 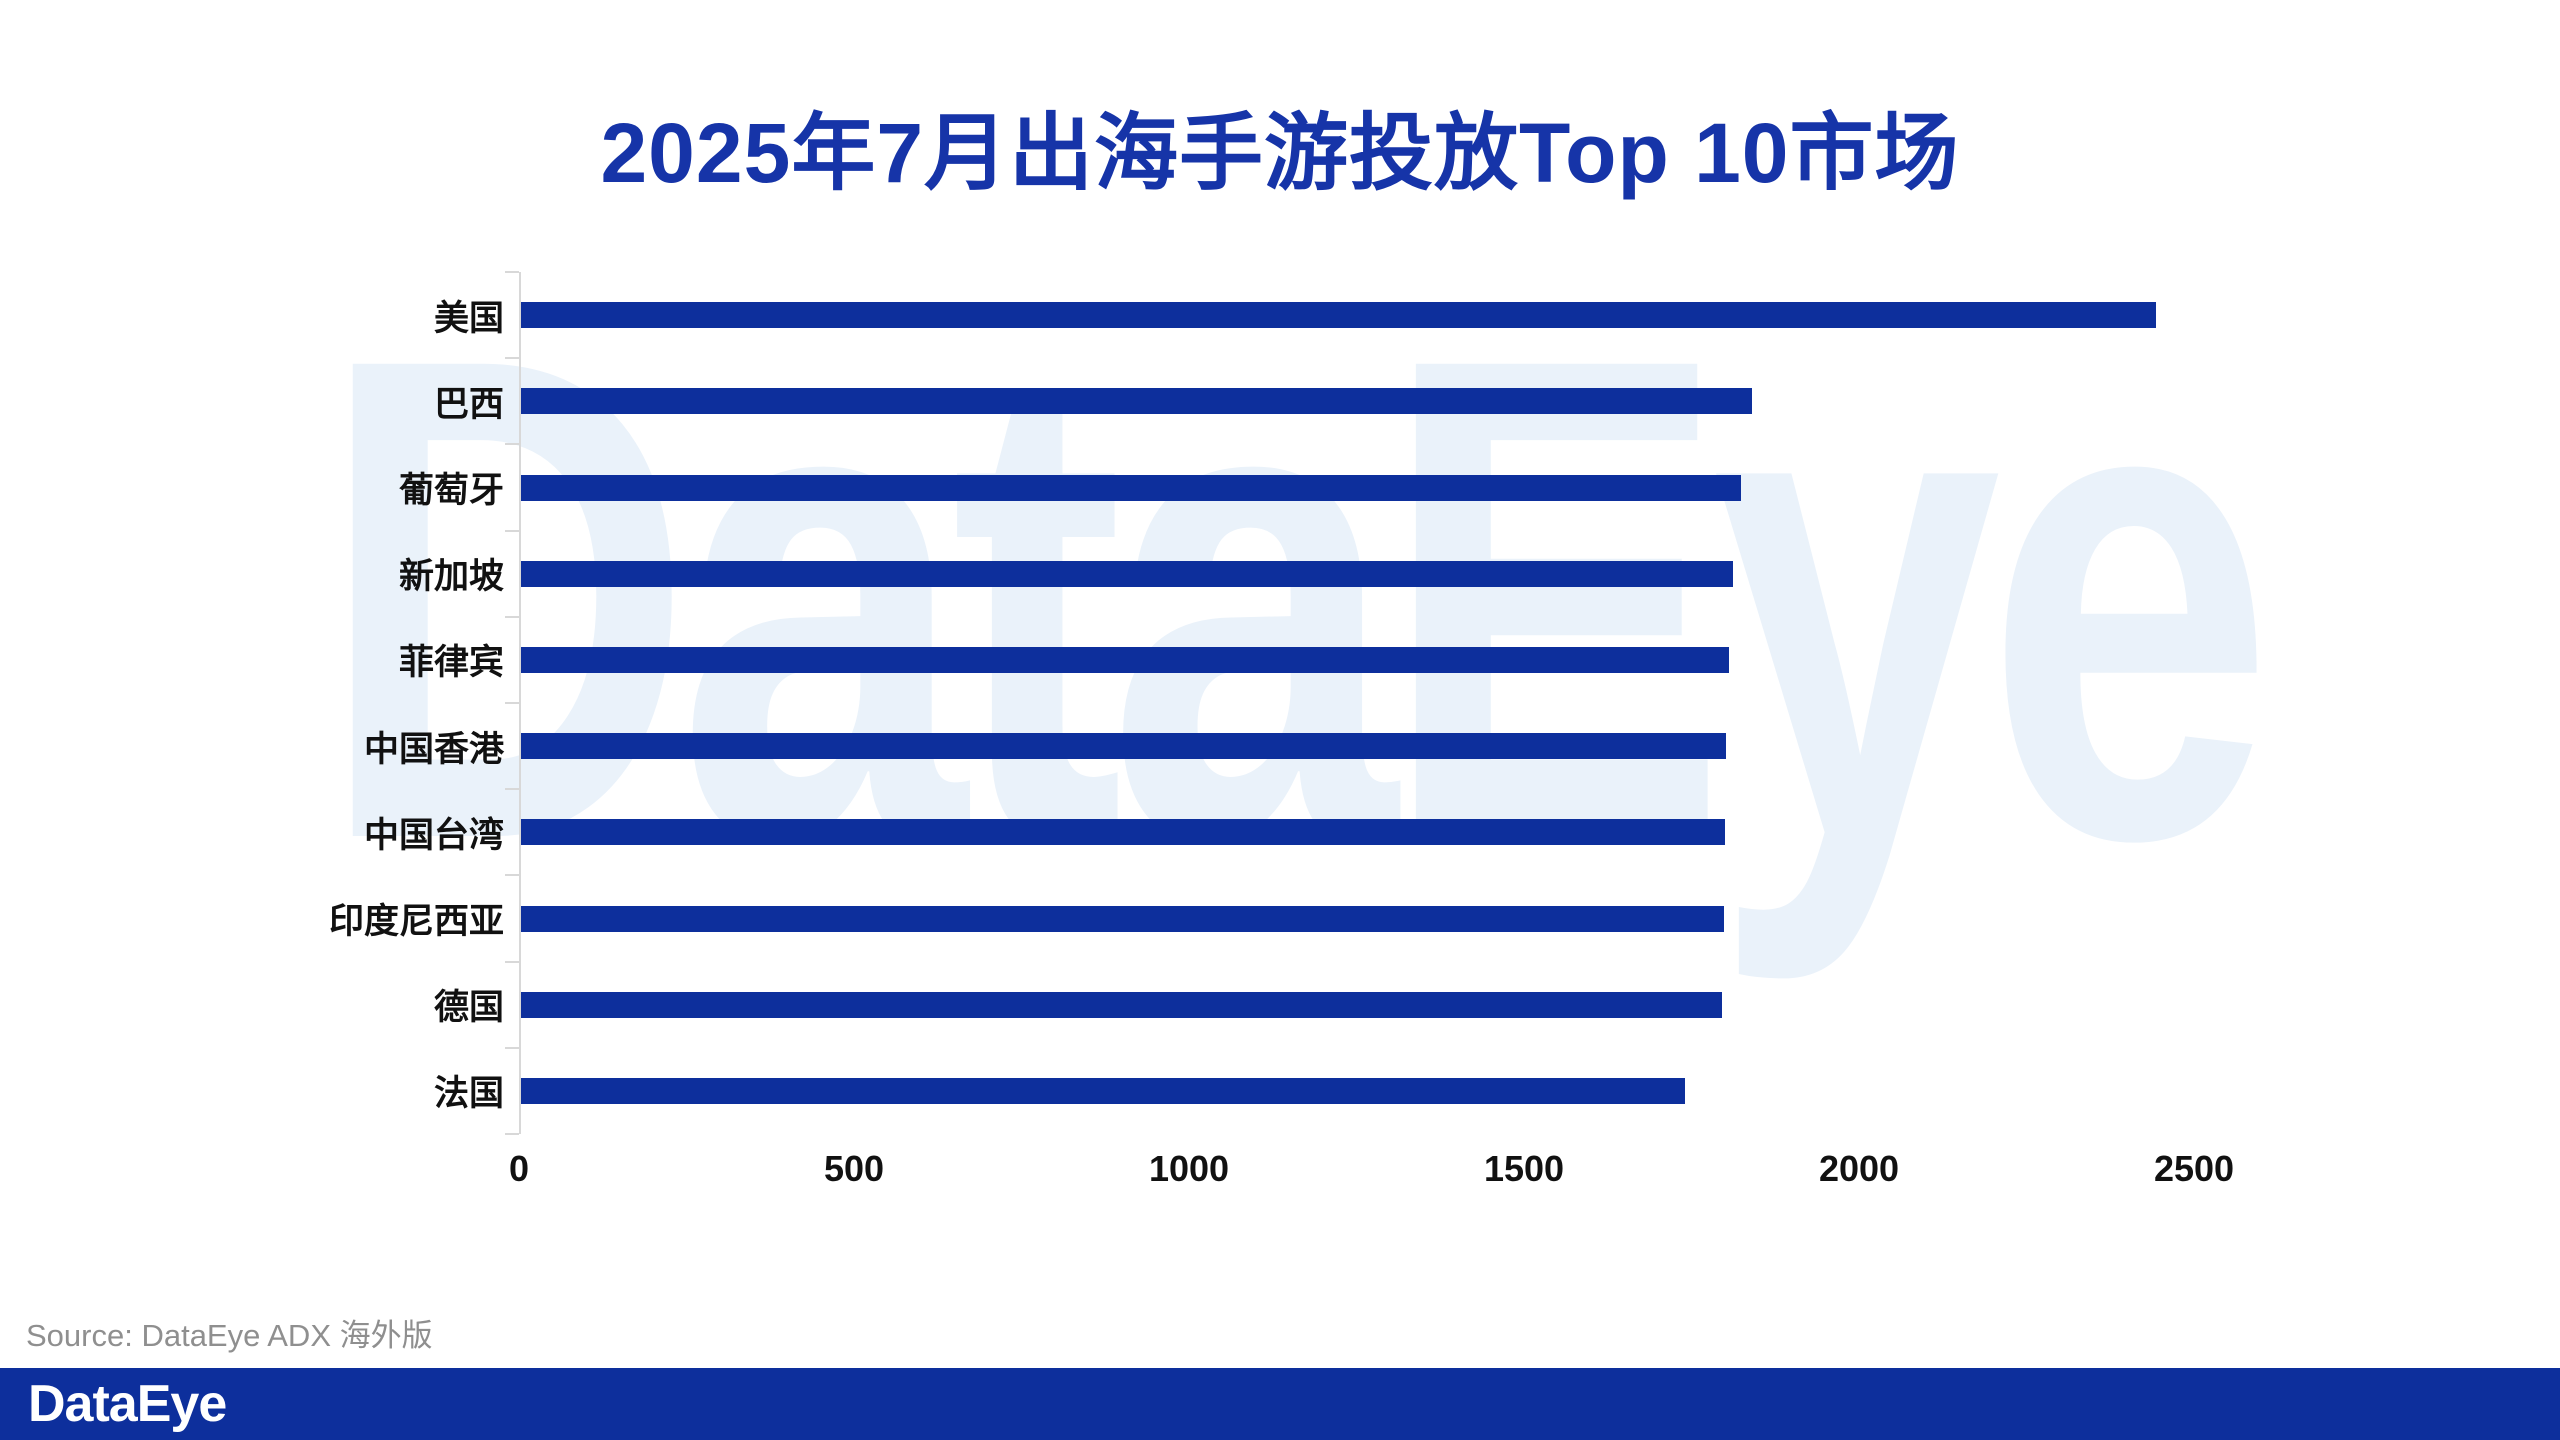 What do you see at coordinates (1280, 1404) in the screenshot?
I see `footer-bar: DataEye` at bounding box center [1280, 1404].